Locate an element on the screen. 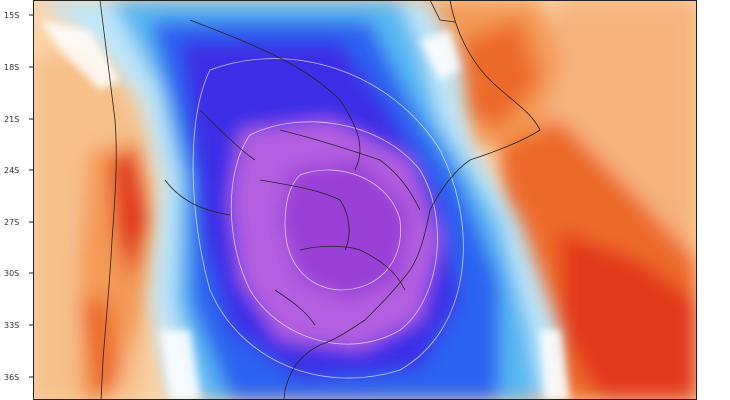  lat-label-15s: 15S is located at coordinates (11, 15).